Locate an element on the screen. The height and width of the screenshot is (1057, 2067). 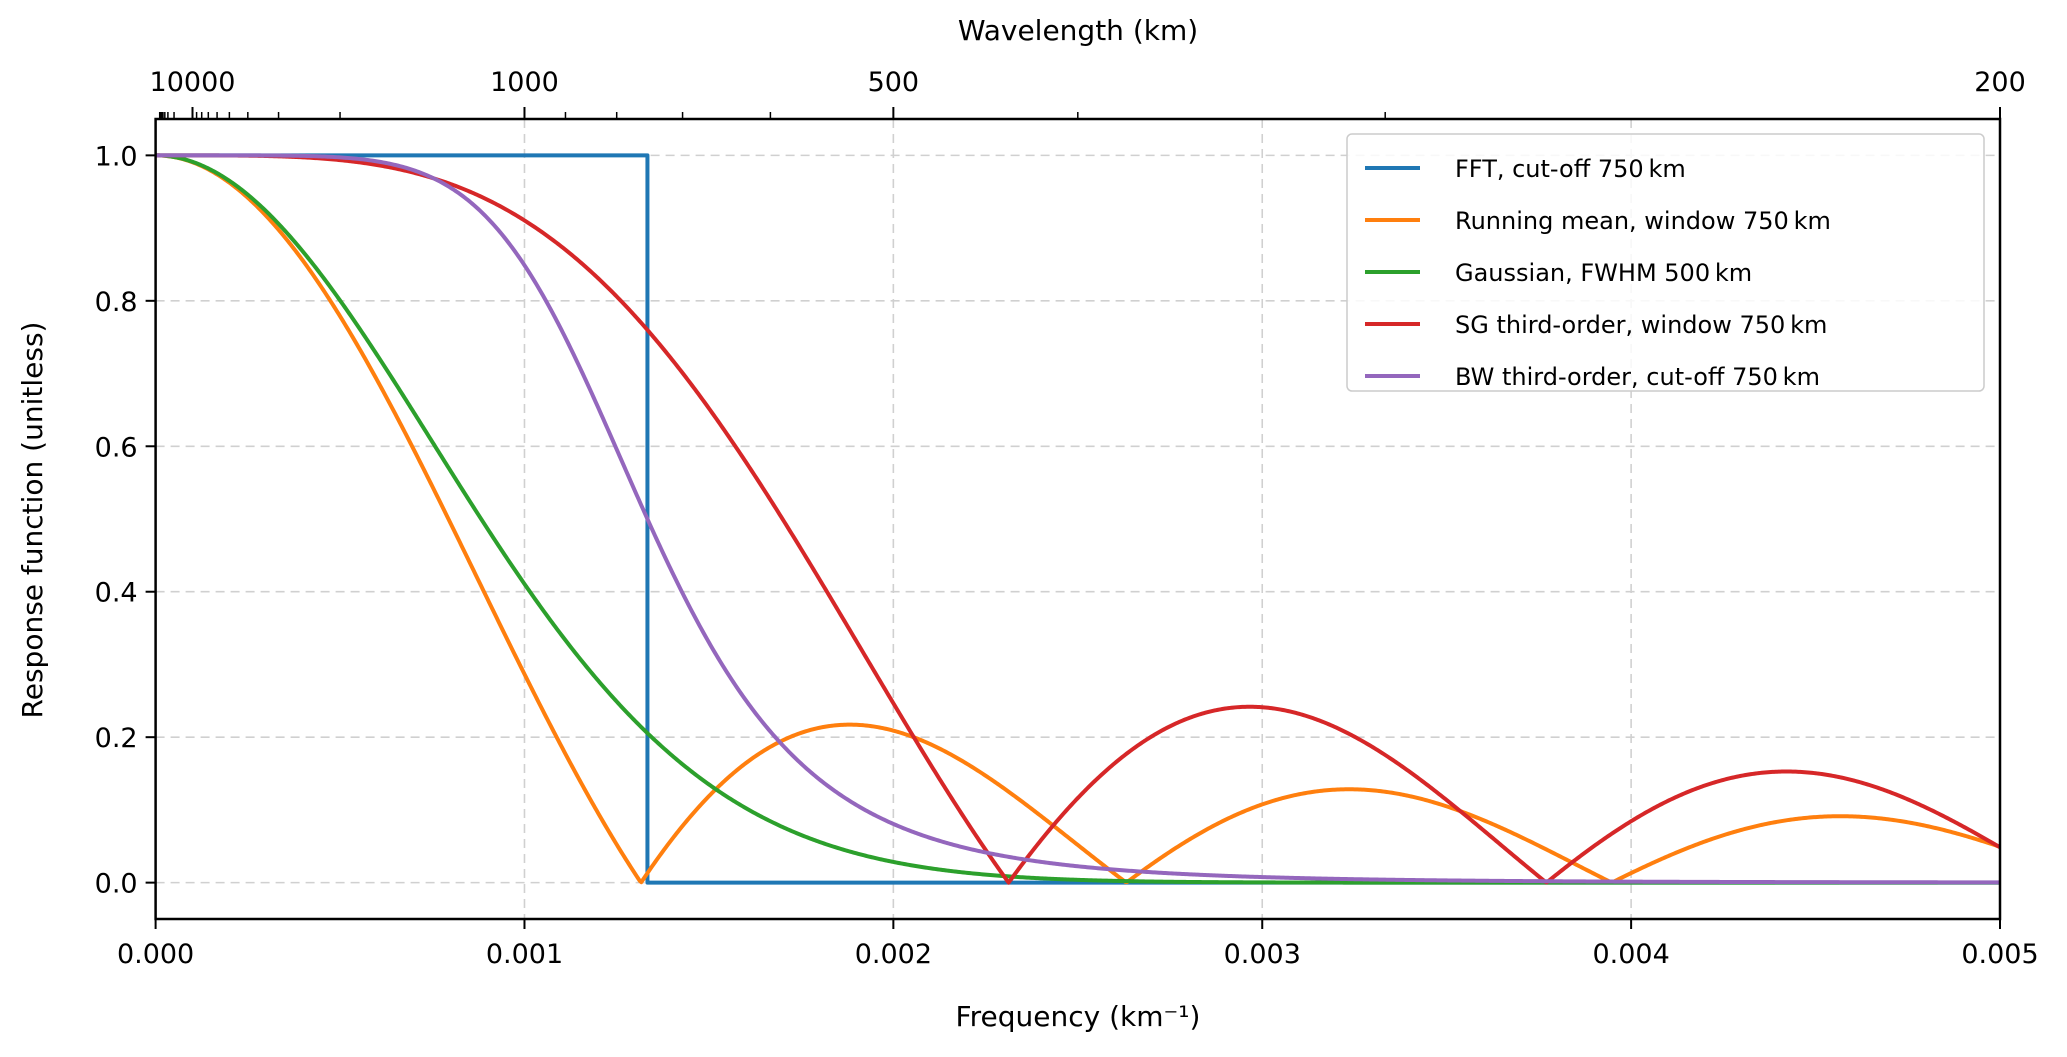
top-tick-label: 1000 is located at coordinates (524, 82).